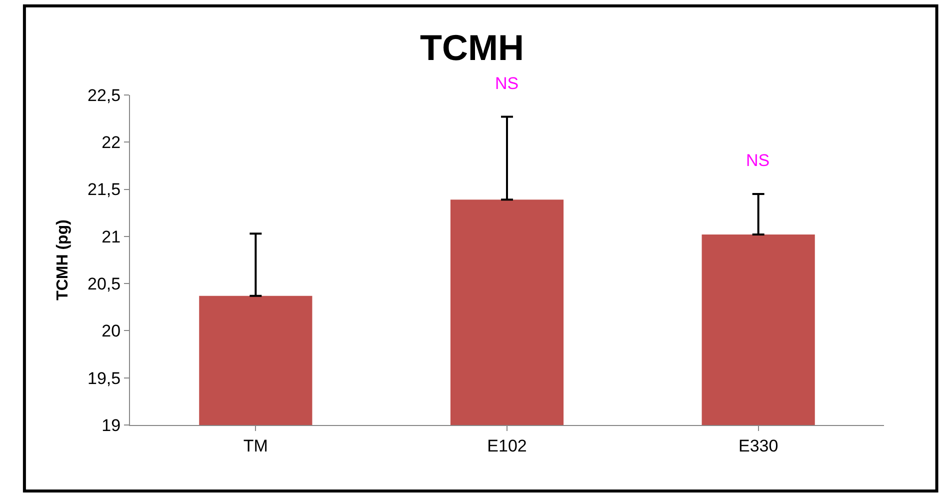 This screenshot has height=495, width=944. I want to click on y-tick-label: 21,5, so click(104, 190).